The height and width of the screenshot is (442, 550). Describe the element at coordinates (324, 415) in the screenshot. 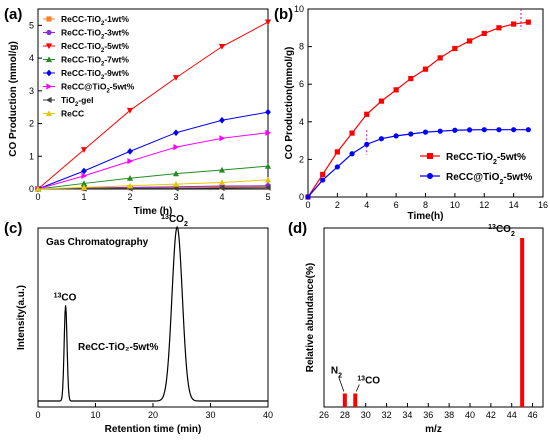

I see `x-tick-label: 26` at that location.